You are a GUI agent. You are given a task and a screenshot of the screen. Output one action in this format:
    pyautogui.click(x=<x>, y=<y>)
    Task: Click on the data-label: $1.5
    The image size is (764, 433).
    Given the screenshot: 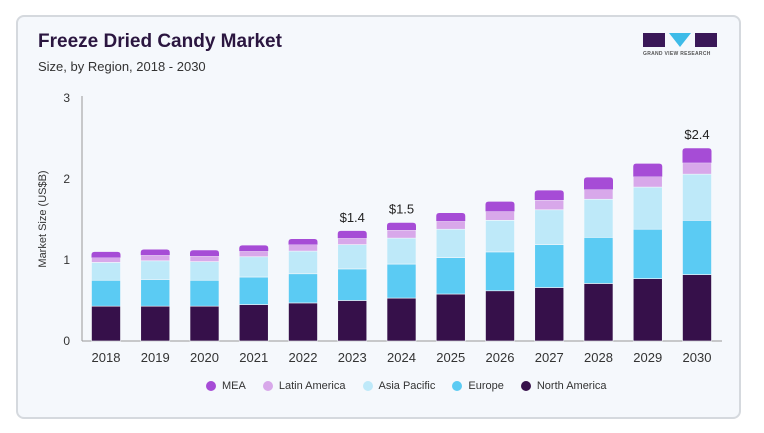 What is the action you would take?
    pyautogui.click(x=401, y=209)
    